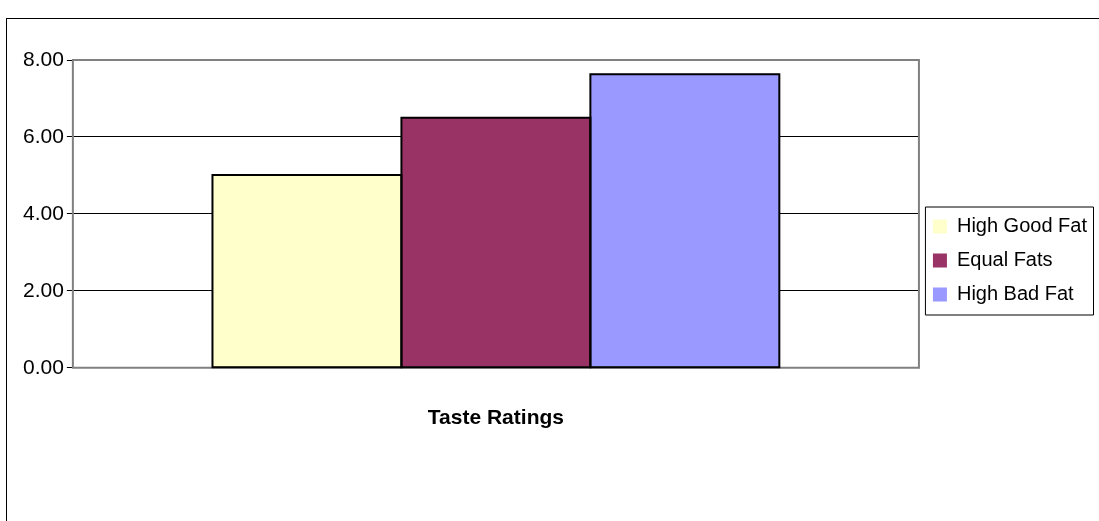  What do you see at coordinates (1015, 293) in the screenshot?
I see `legend-label: High Bad Fat` at bounding box center [1015, 293].